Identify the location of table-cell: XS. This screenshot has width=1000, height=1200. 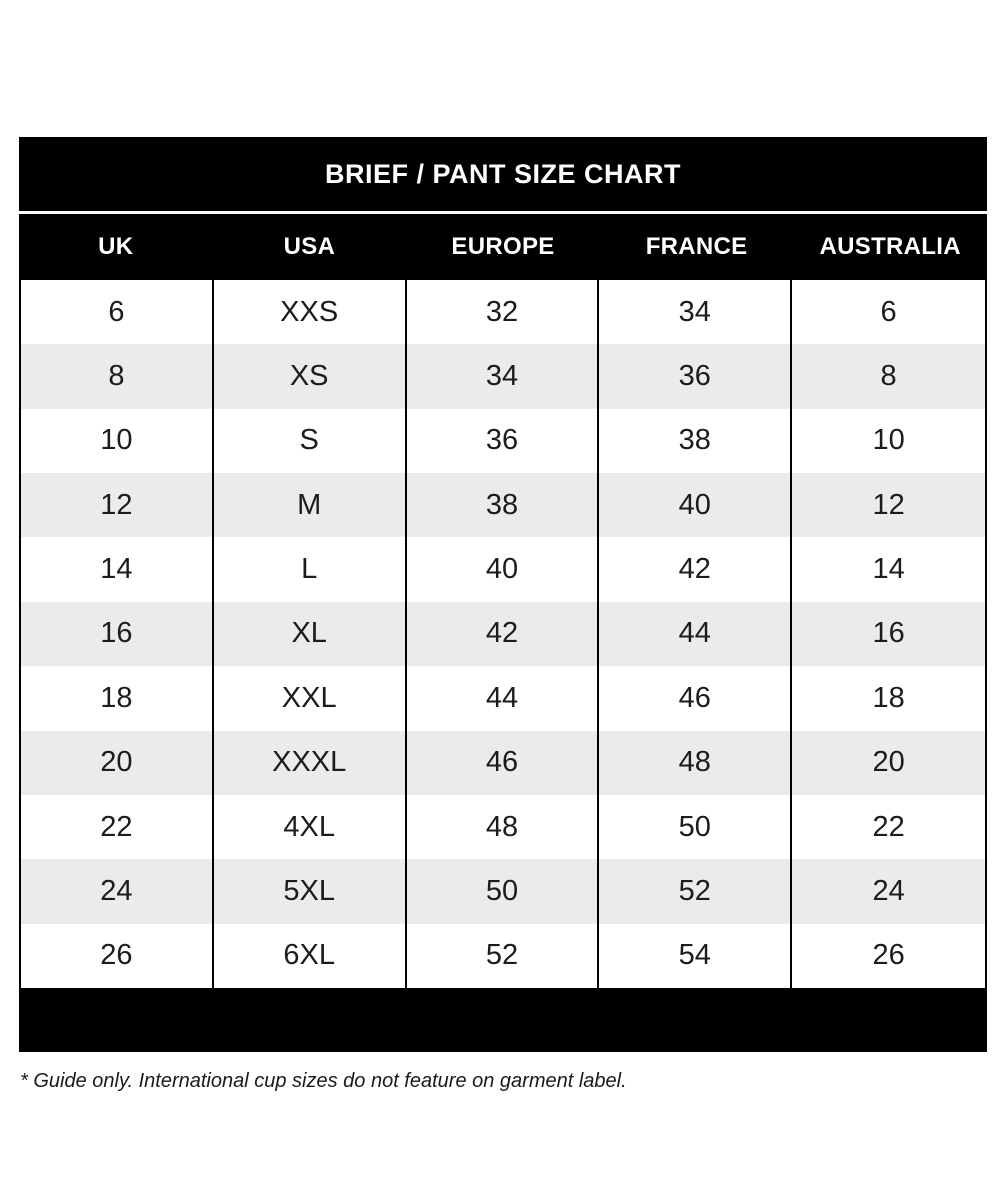
(310, 376).